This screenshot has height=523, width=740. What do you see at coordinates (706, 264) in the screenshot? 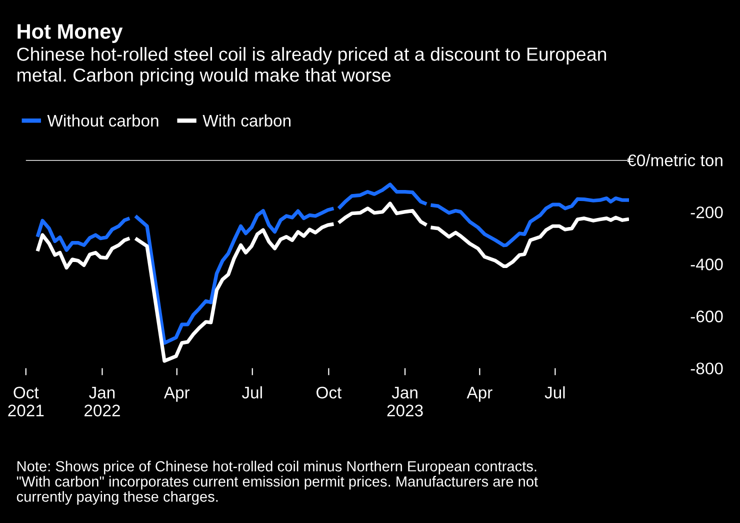
I see `y-tick-label: -400` at bounding box center [706, 264].